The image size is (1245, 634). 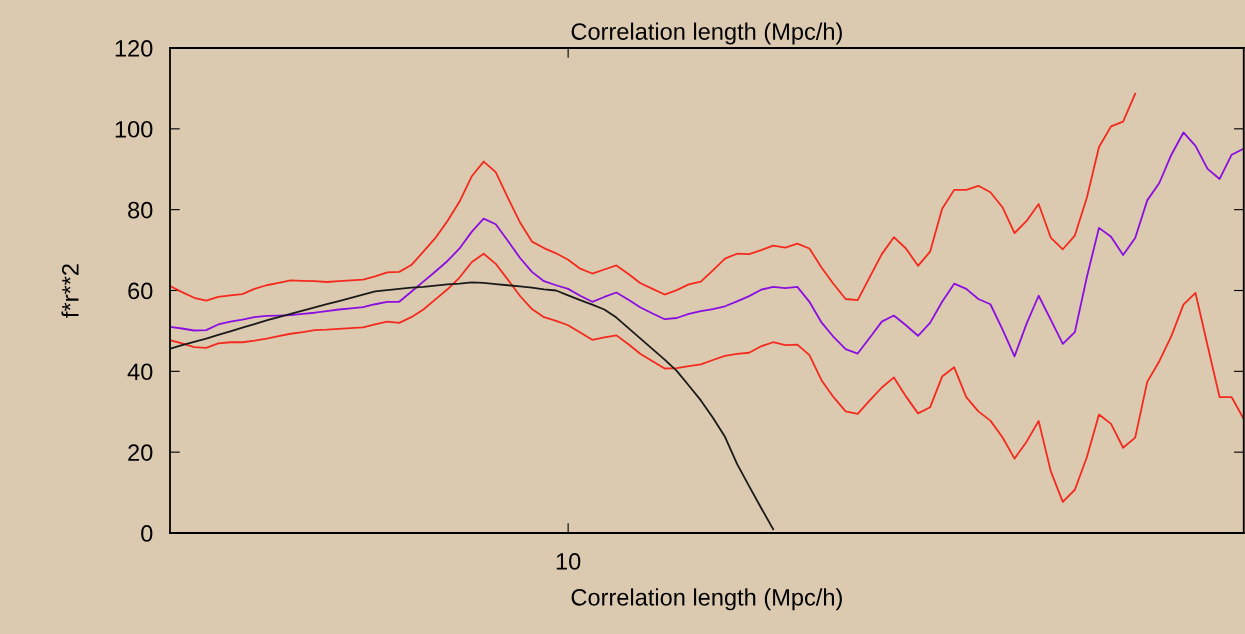 I want to click on y-tick-label: 60, so click(x=140, y=291).